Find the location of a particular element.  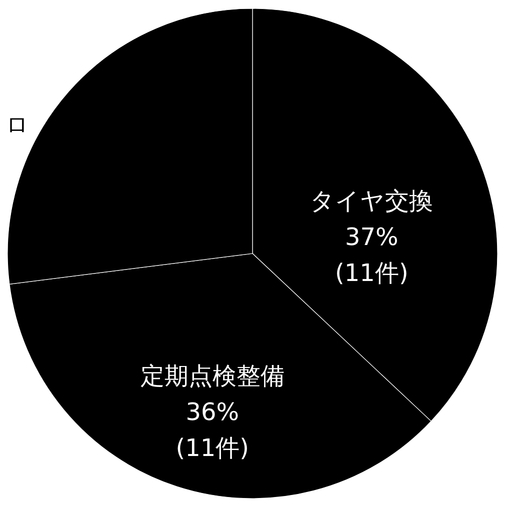

data-label: 37% (11件) is located at coordinates (371, 254).